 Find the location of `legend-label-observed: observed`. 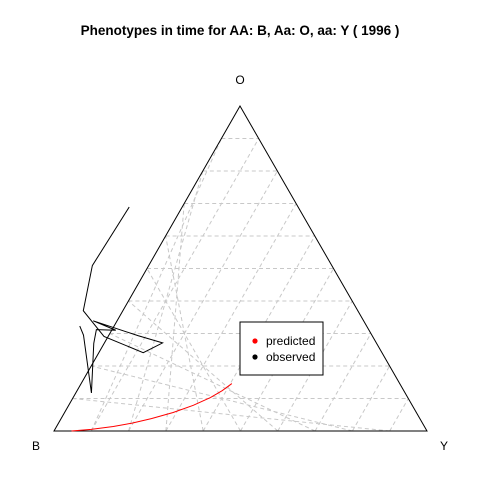

legend-label-observed: observed is located at coordinates (290, 357).